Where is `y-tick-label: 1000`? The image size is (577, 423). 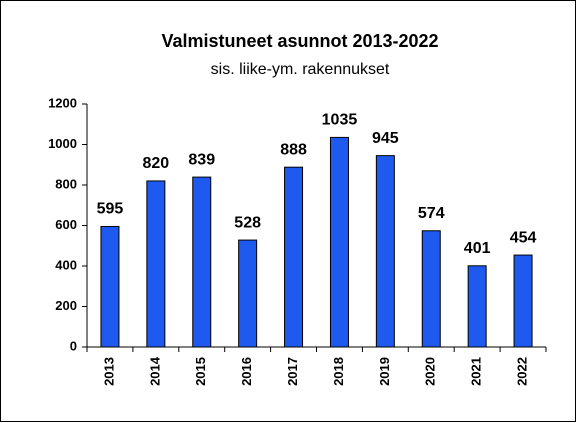
y-tick-label: 1000 is located at coordinates (62, 143).